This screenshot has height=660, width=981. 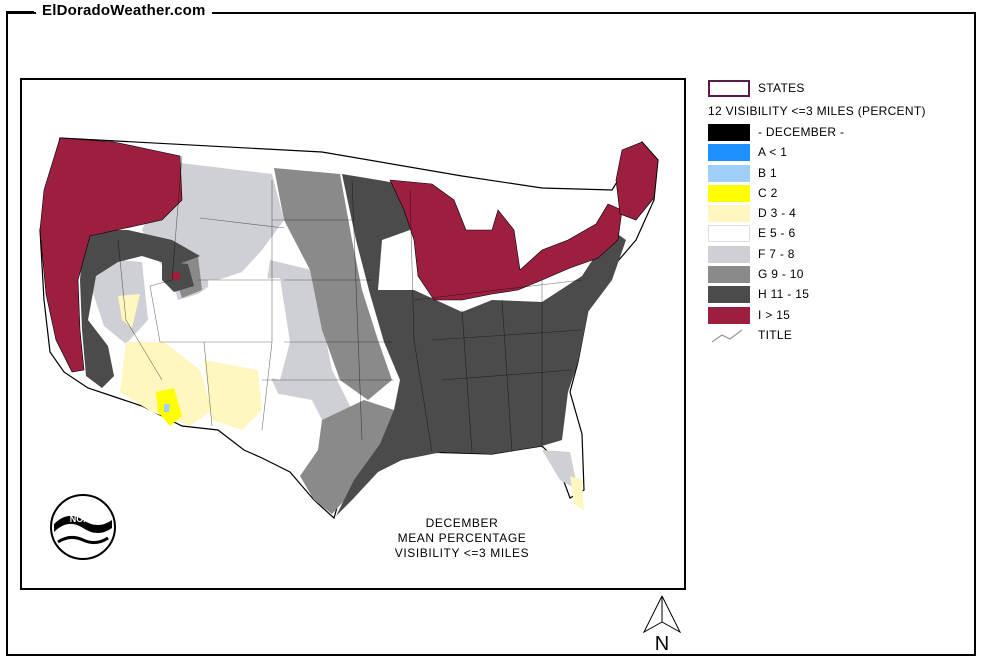 I want to click on legend-item: A < 1, so click(x=839, y=152).